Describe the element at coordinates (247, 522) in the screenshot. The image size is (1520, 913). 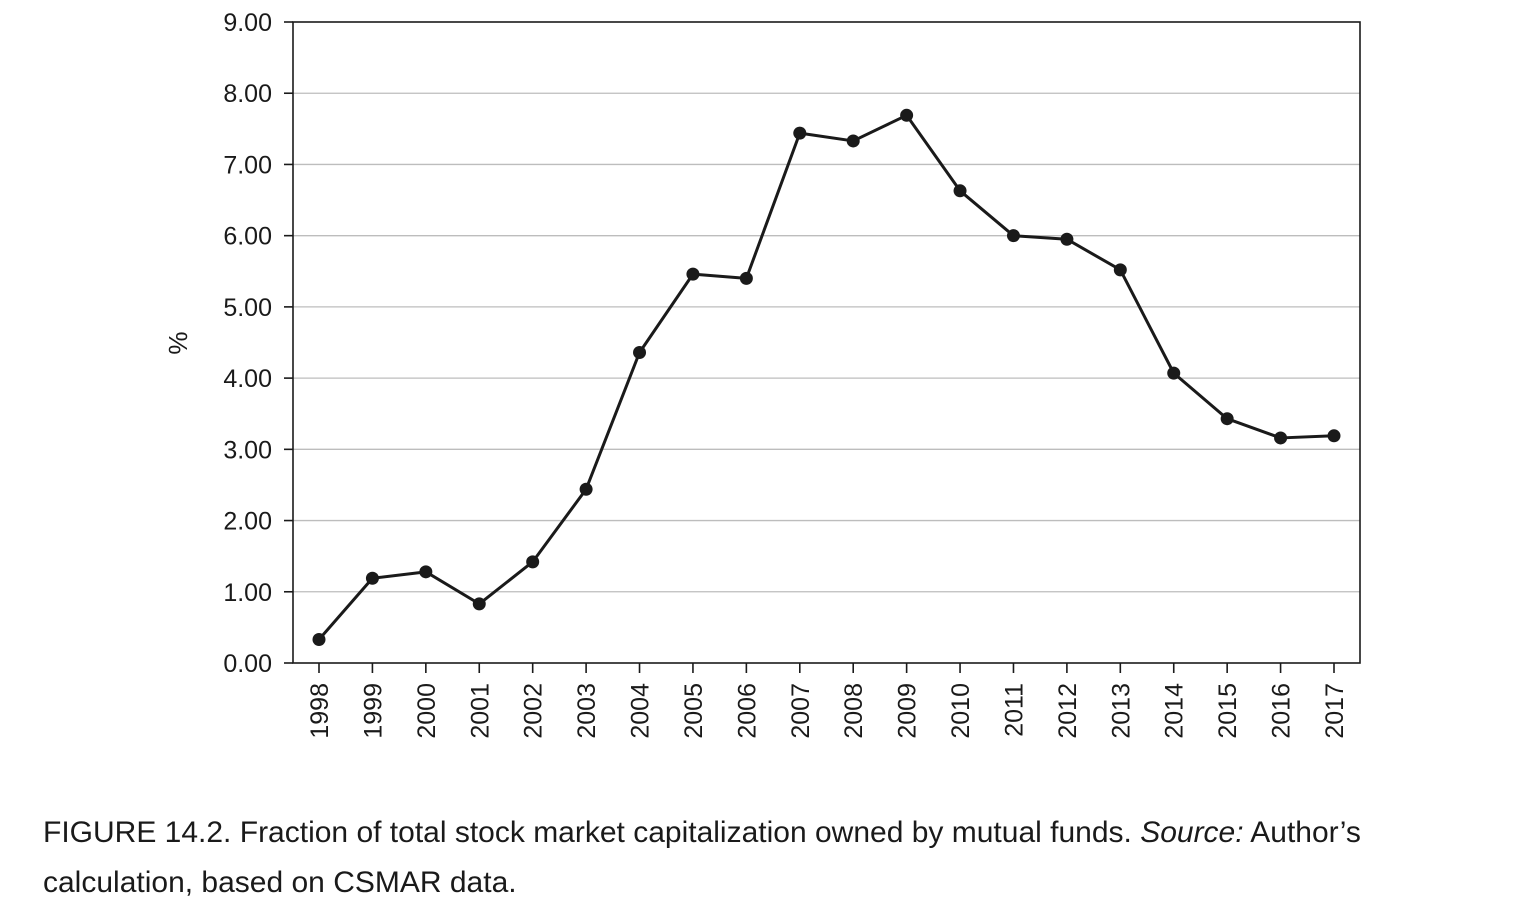
I see `y-tick-label: 2.00` at that location.